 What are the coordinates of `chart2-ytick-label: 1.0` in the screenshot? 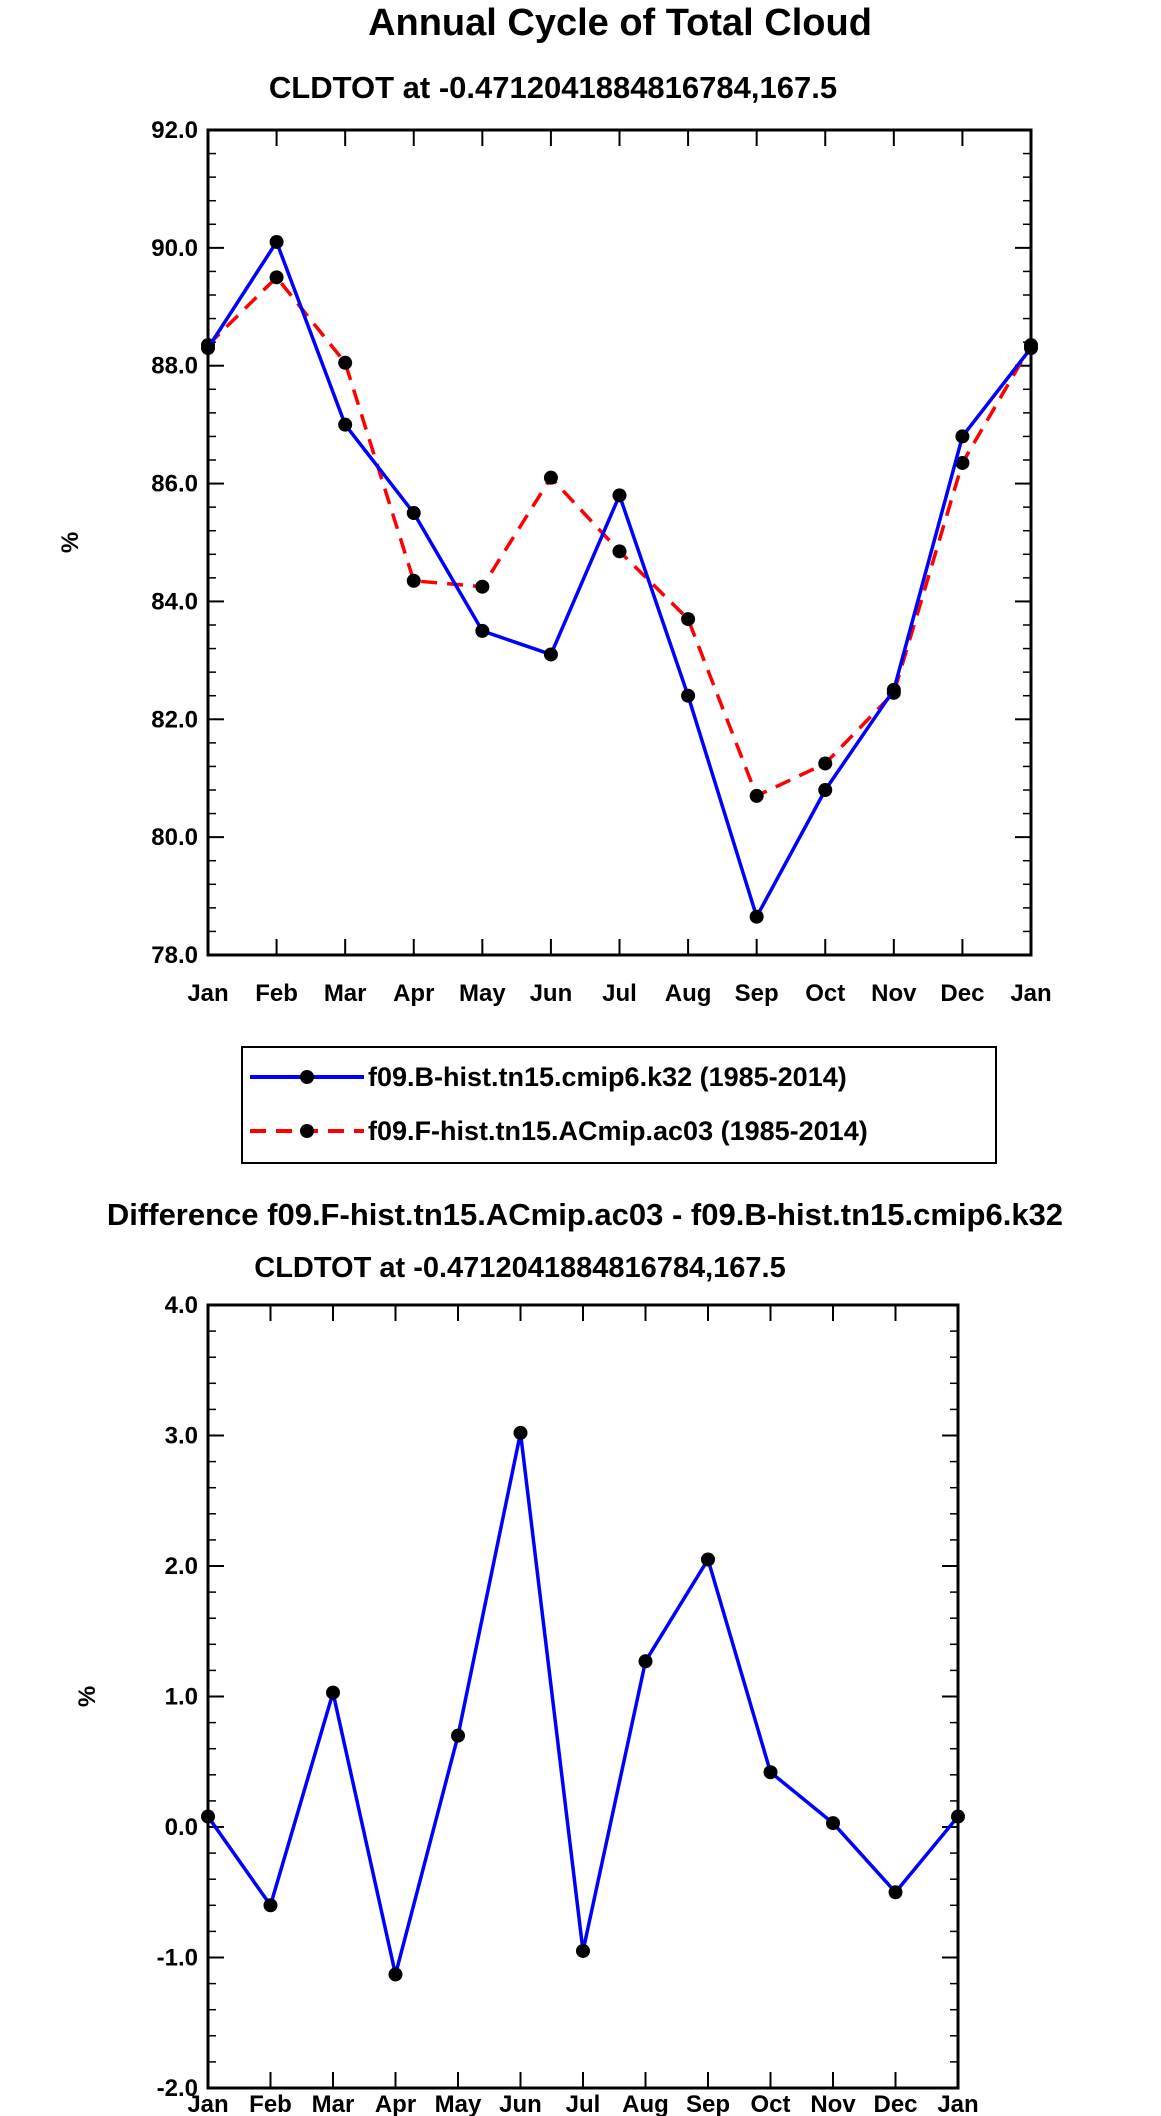 It's located at (181, 1697).